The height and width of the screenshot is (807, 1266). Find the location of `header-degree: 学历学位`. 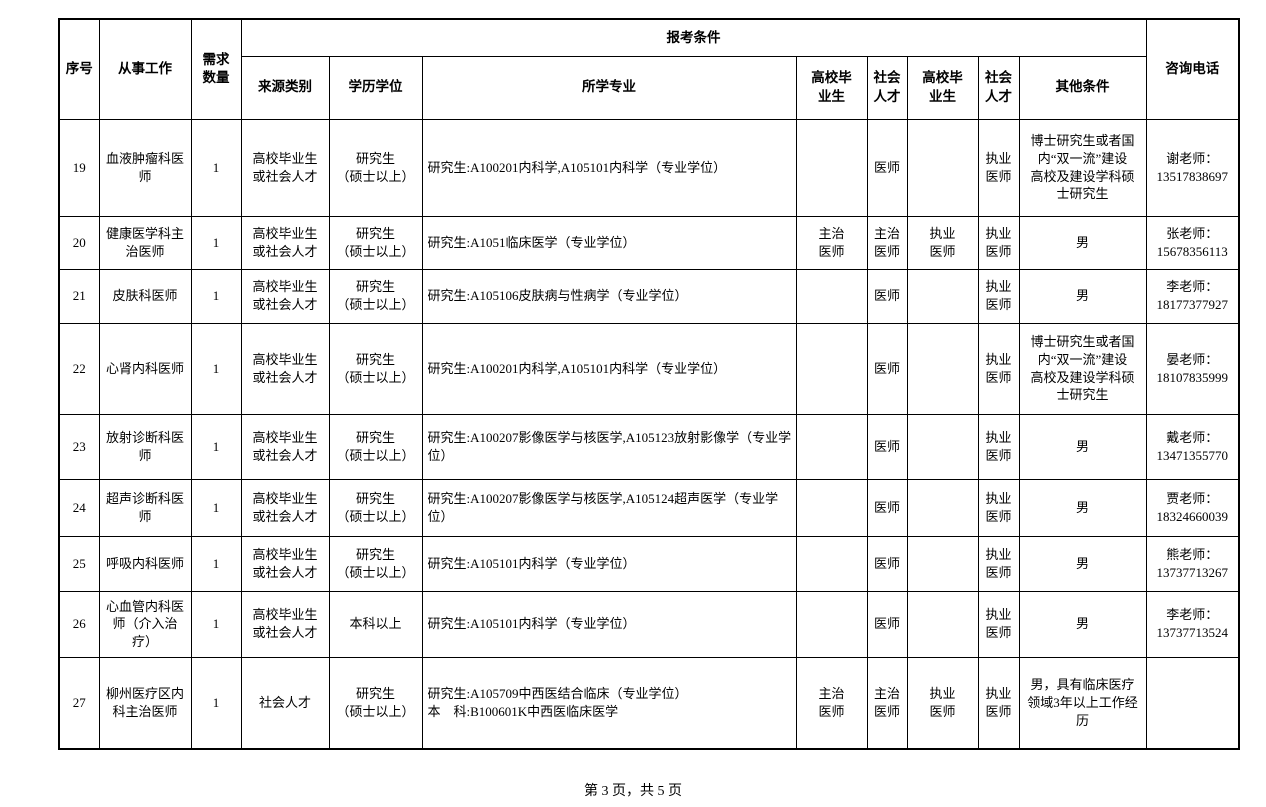

header-degree: 学历学位 is located at coordinates (375, 87).